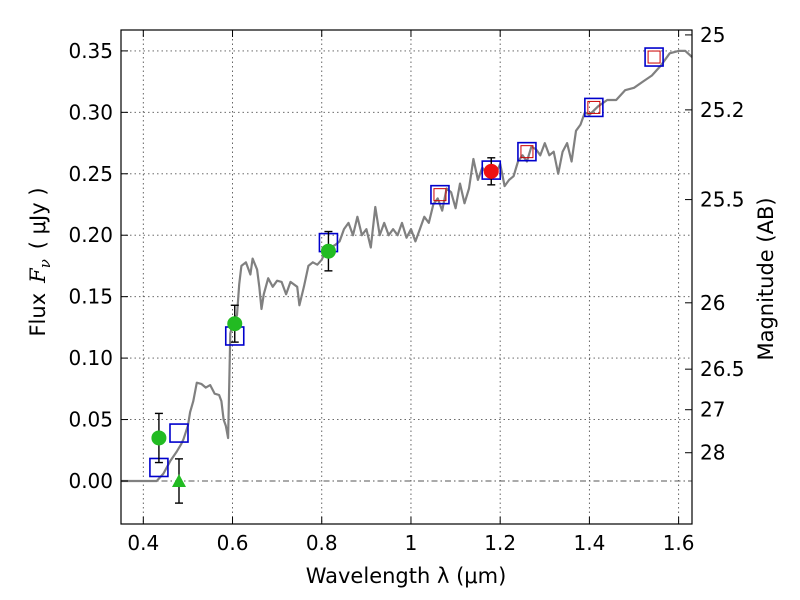  I want to click on x-tick-label: 1.2, so click(500, 543).